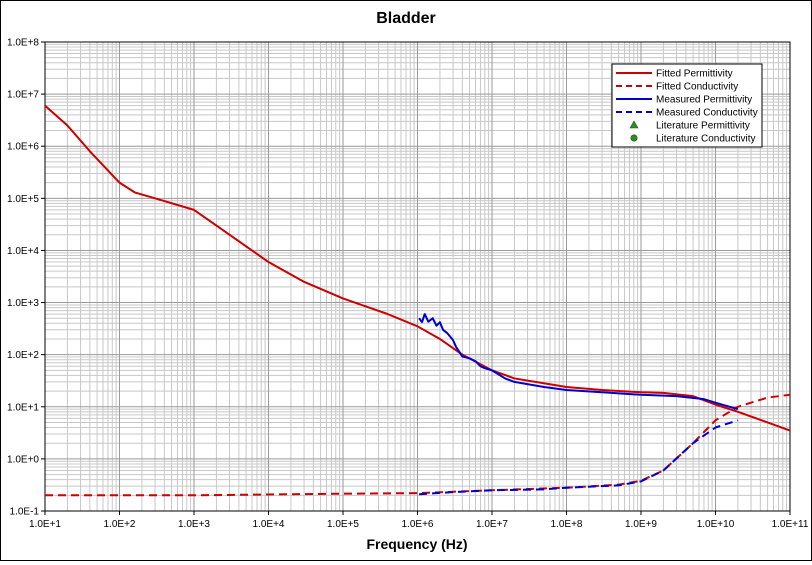 The width and height of the screenshot is (812, 565). I want to click on x-tick-label: 1.0E+3, so click(194, 524).